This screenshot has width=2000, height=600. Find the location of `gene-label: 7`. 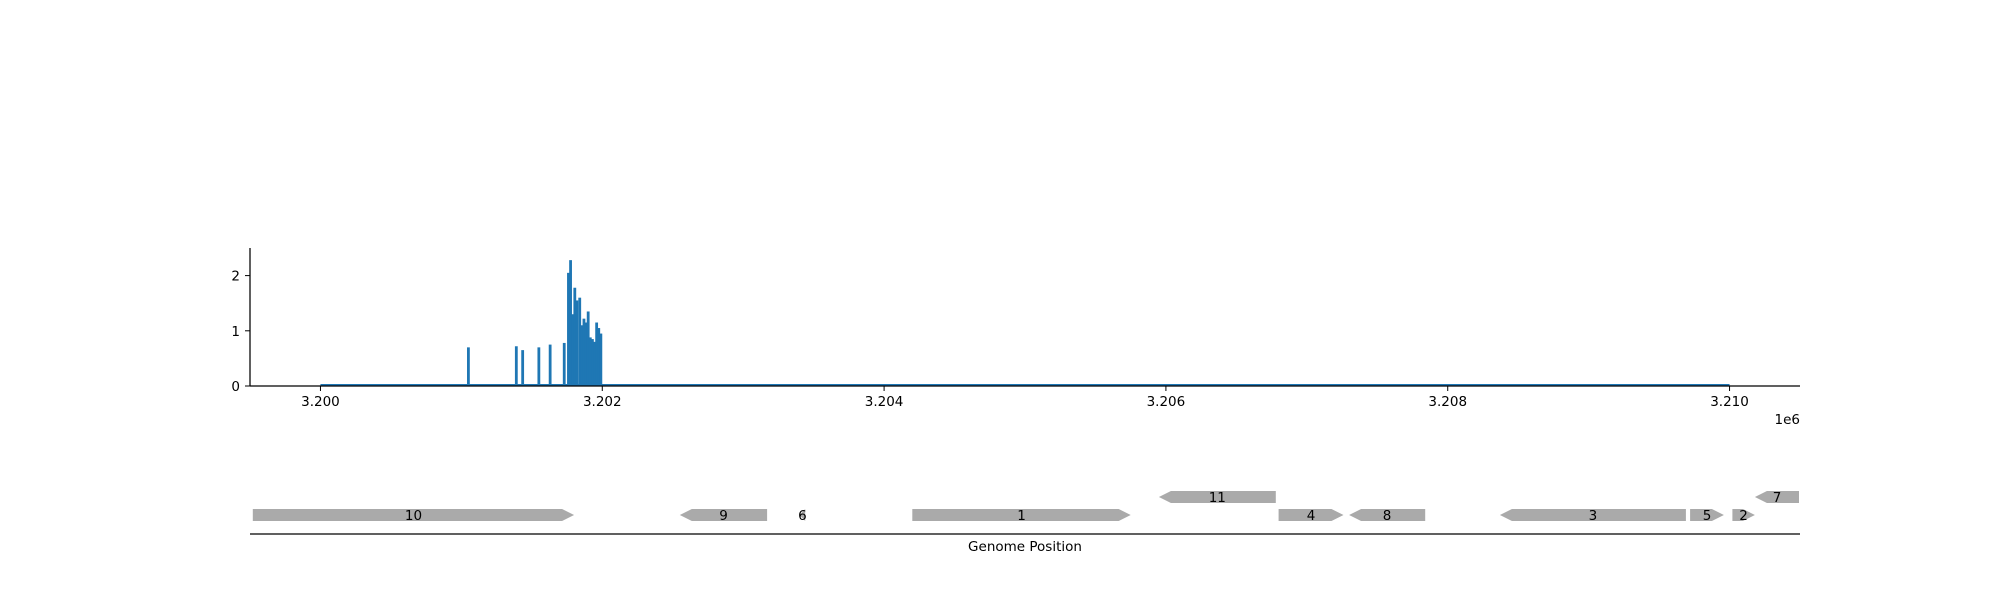

gene-label: 7 is located at coordinates (1777, 498).